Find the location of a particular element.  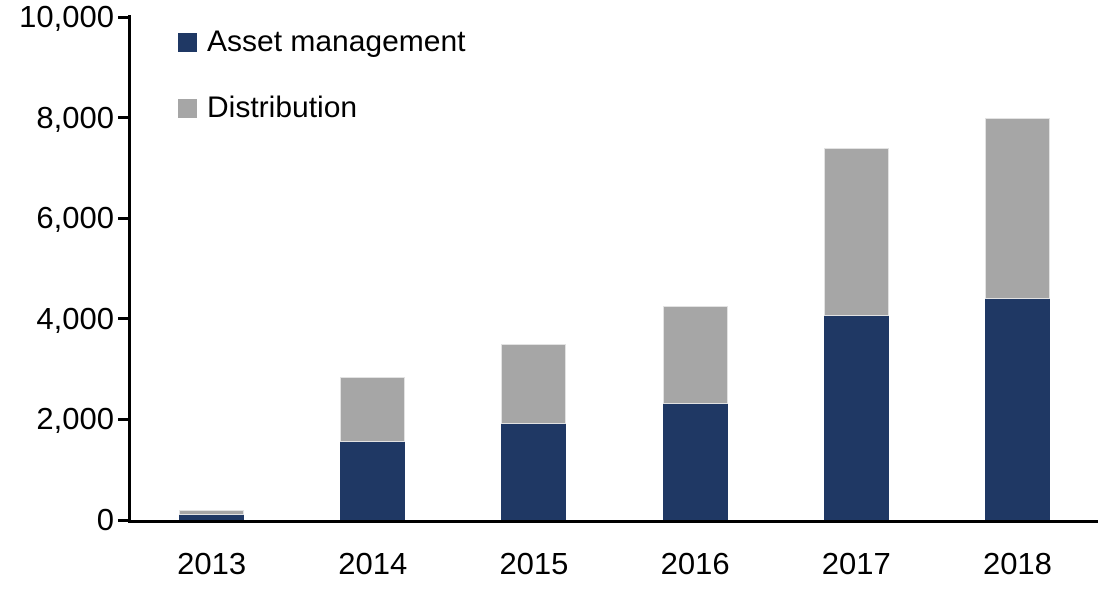

bar-segment-asset-management-2018 is located at coordinates (1017, 409).